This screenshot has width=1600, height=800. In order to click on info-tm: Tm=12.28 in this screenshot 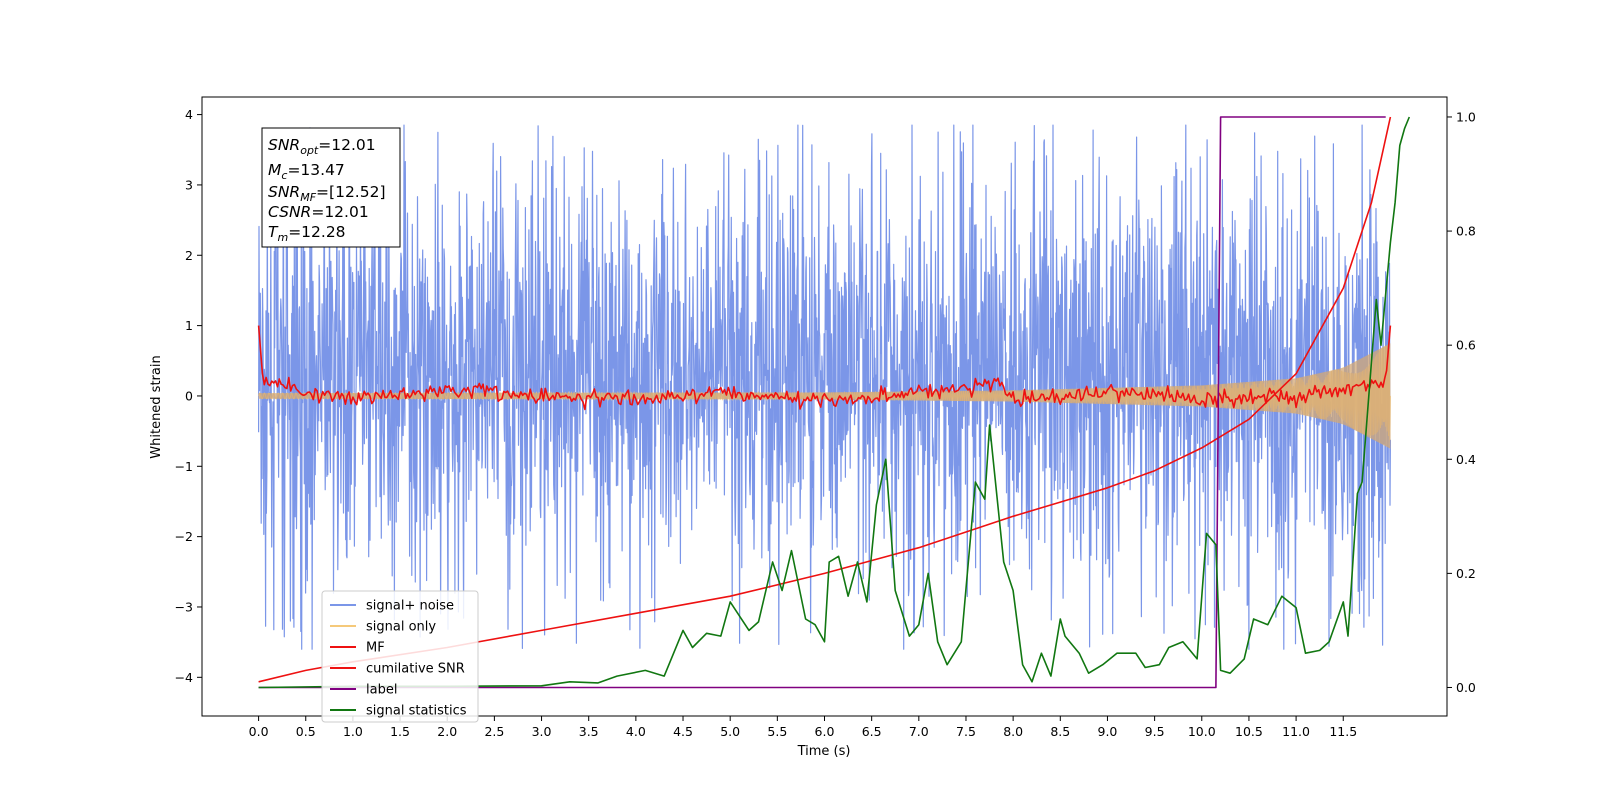, I will do `click(307, 233)`.